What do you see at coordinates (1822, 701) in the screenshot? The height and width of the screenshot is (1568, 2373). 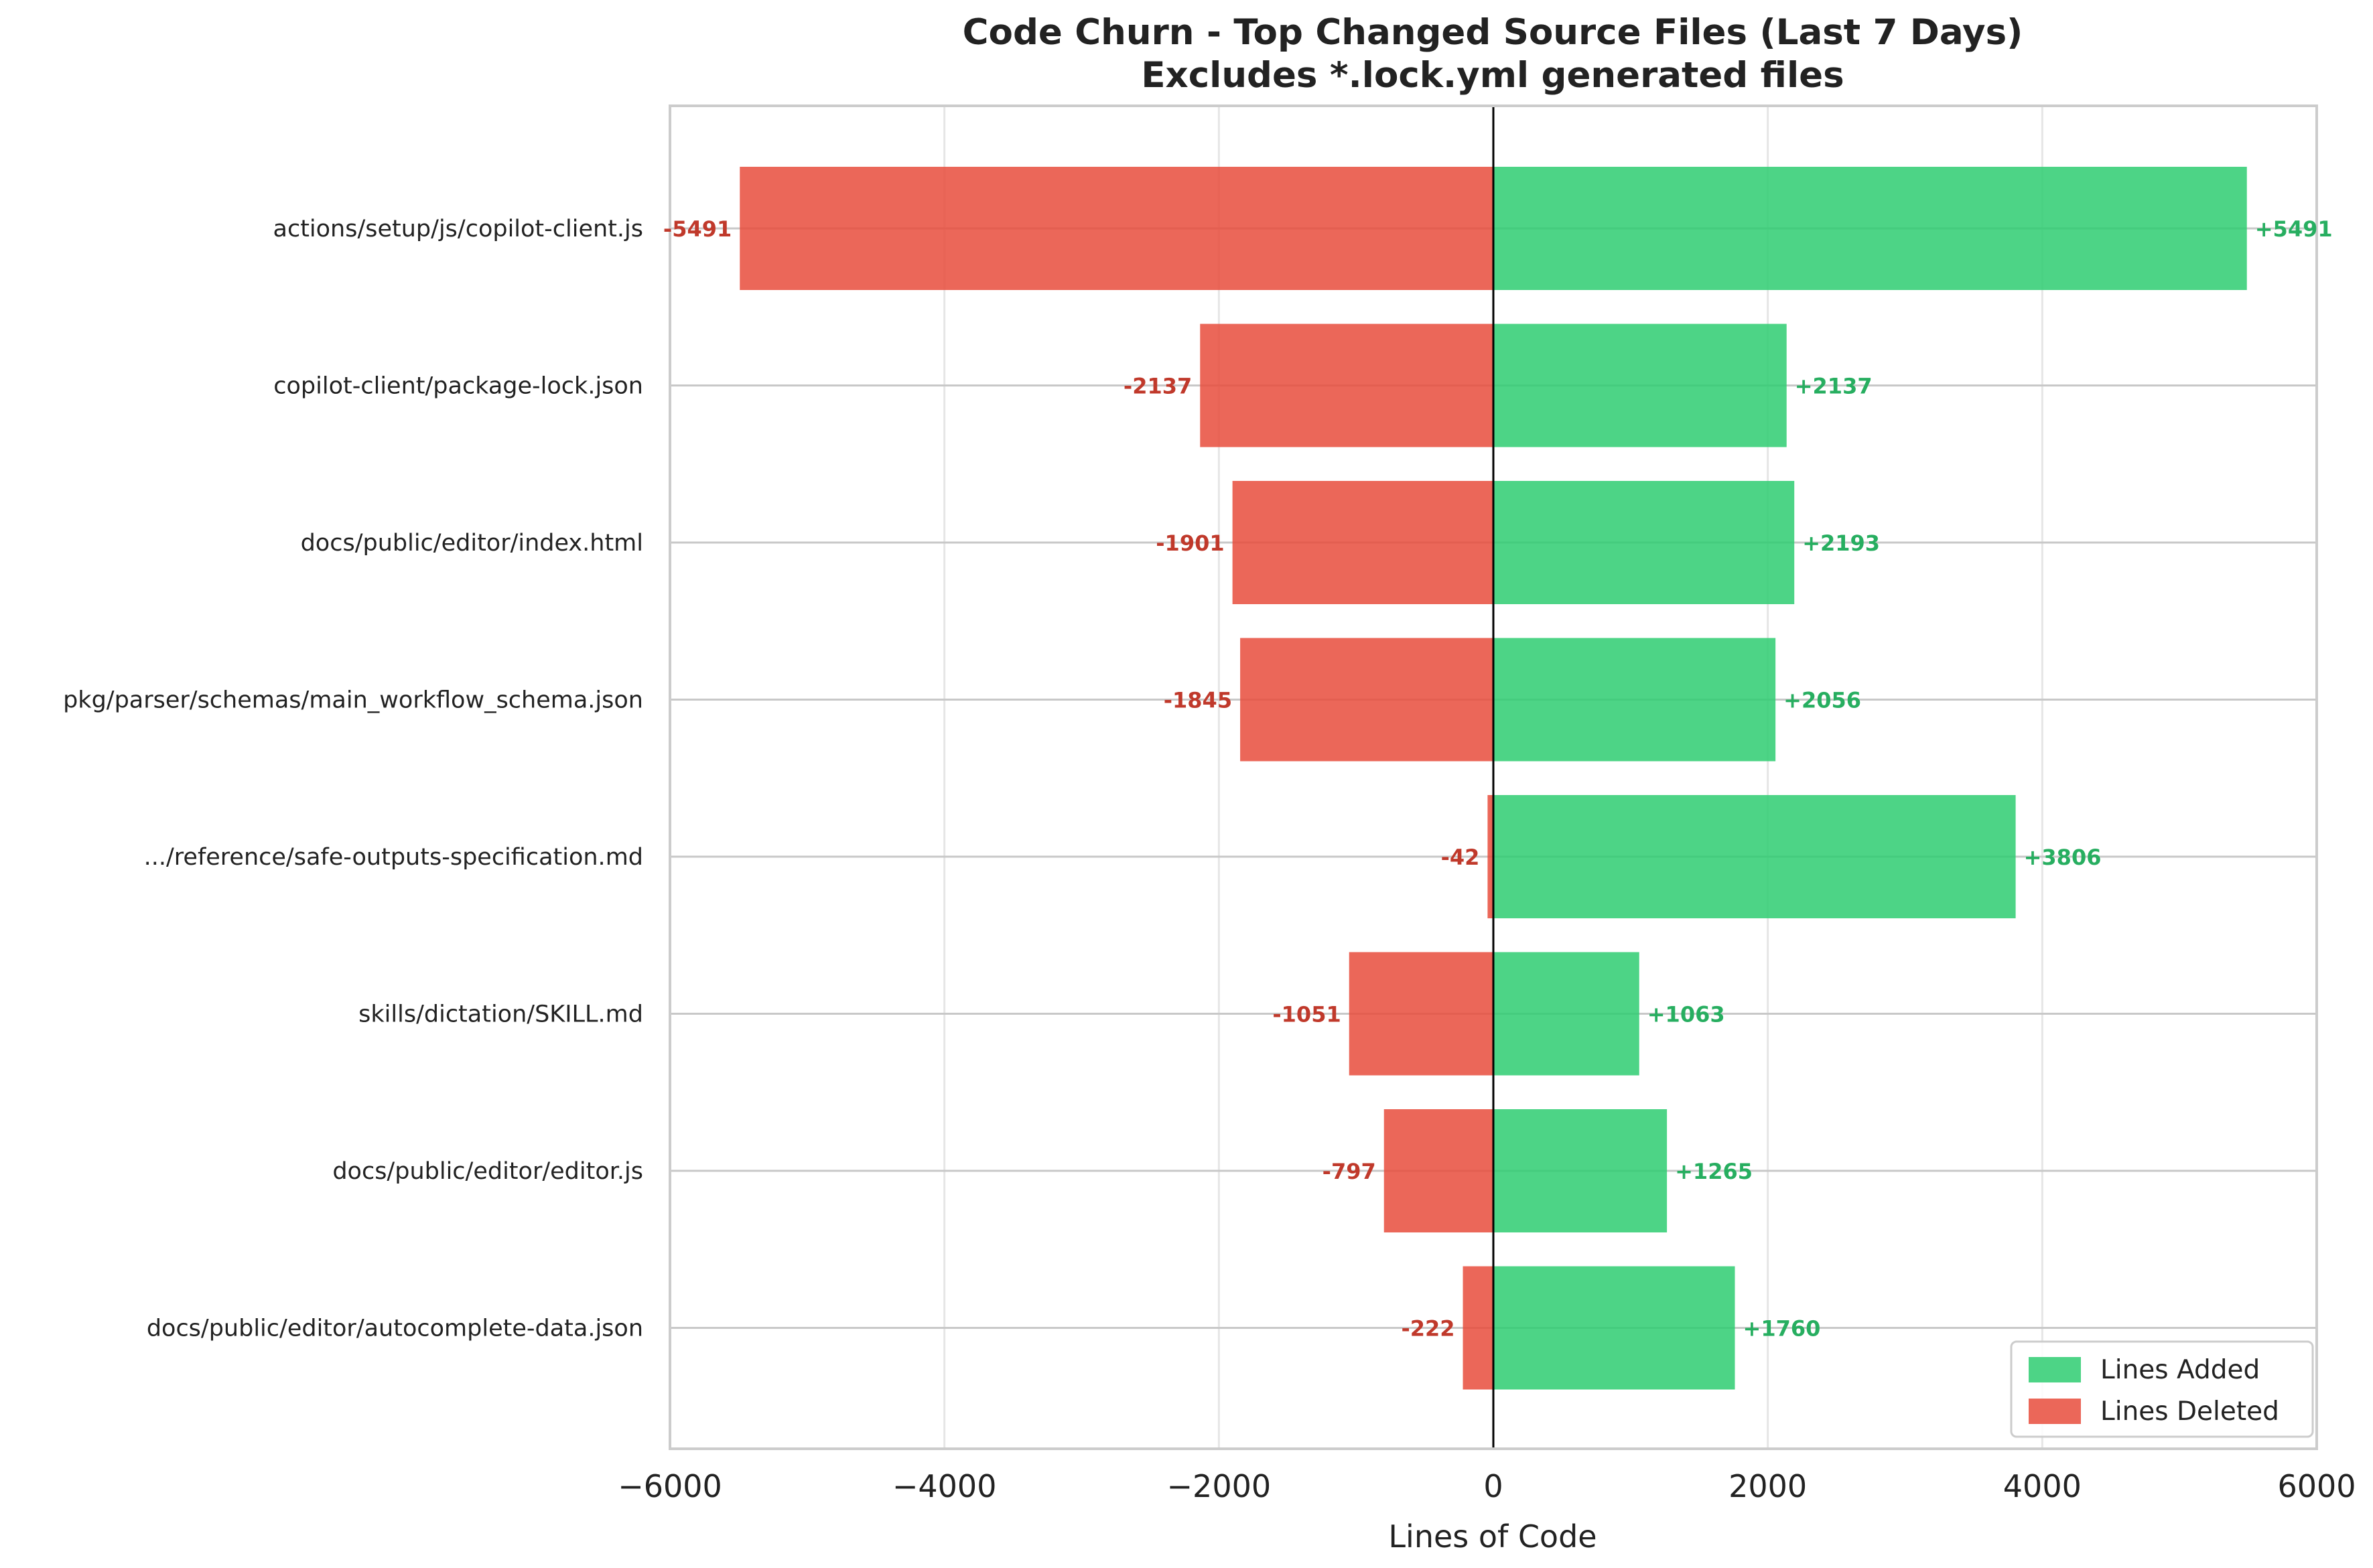 I see `data-label-lines-added-4: +2056` at bounding box center [1822, 701].